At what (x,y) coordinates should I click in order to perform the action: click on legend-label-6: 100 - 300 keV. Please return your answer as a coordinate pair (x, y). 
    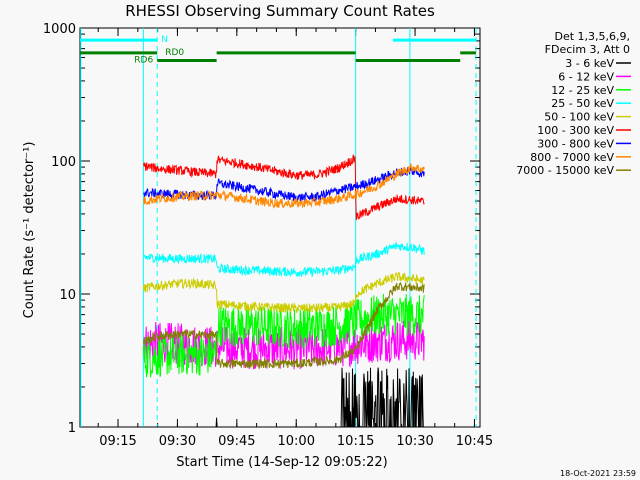
    Looking at the image, I should click on (575, 130).